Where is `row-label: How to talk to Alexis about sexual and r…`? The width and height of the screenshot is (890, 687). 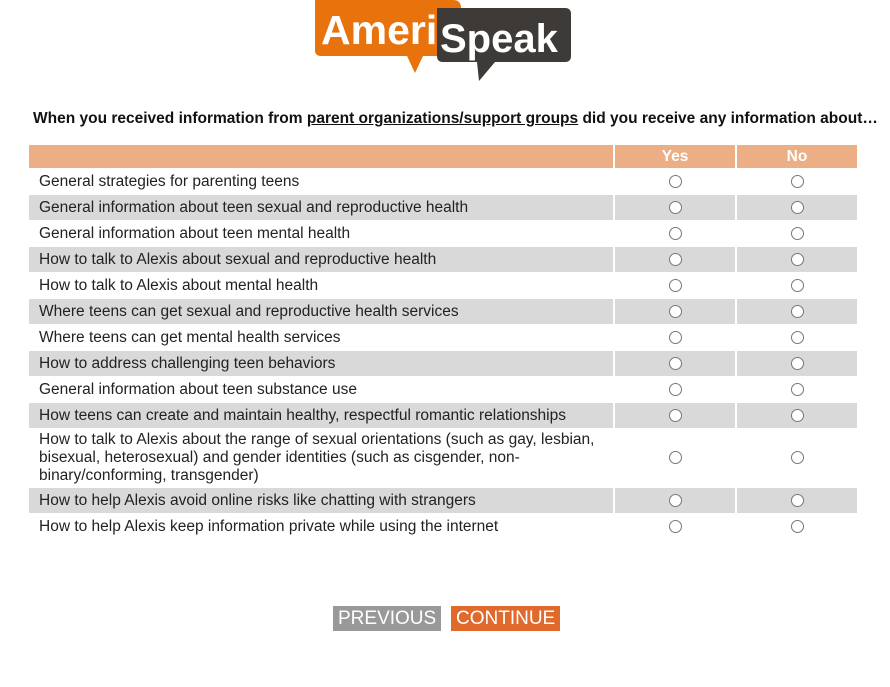 row-label: How to talk to Alexis about sexual and r… is located at coordinates (321, 259).